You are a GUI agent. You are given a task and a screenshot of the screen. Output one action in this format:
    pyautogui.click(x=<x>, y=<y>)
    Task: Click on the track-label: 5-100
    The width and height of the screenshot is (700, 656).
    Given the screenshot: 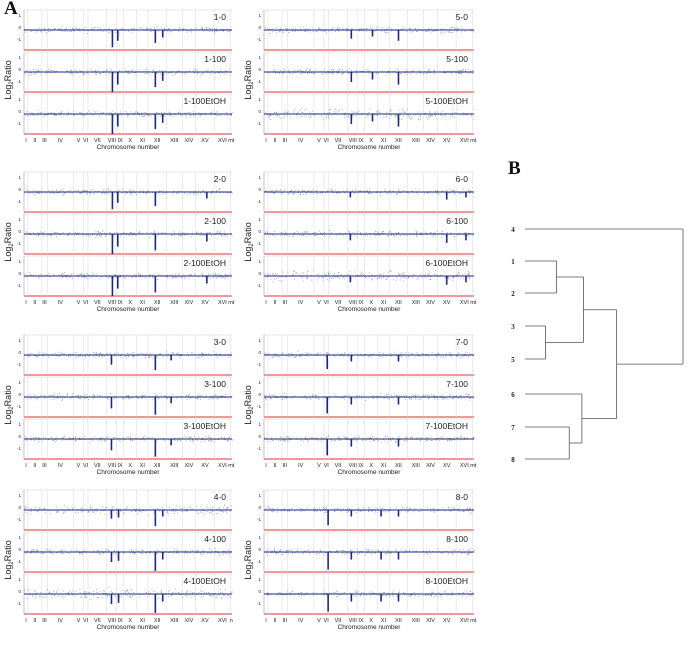 What is the action you would take?
    pyautogui.click(x=457, y=59)
    